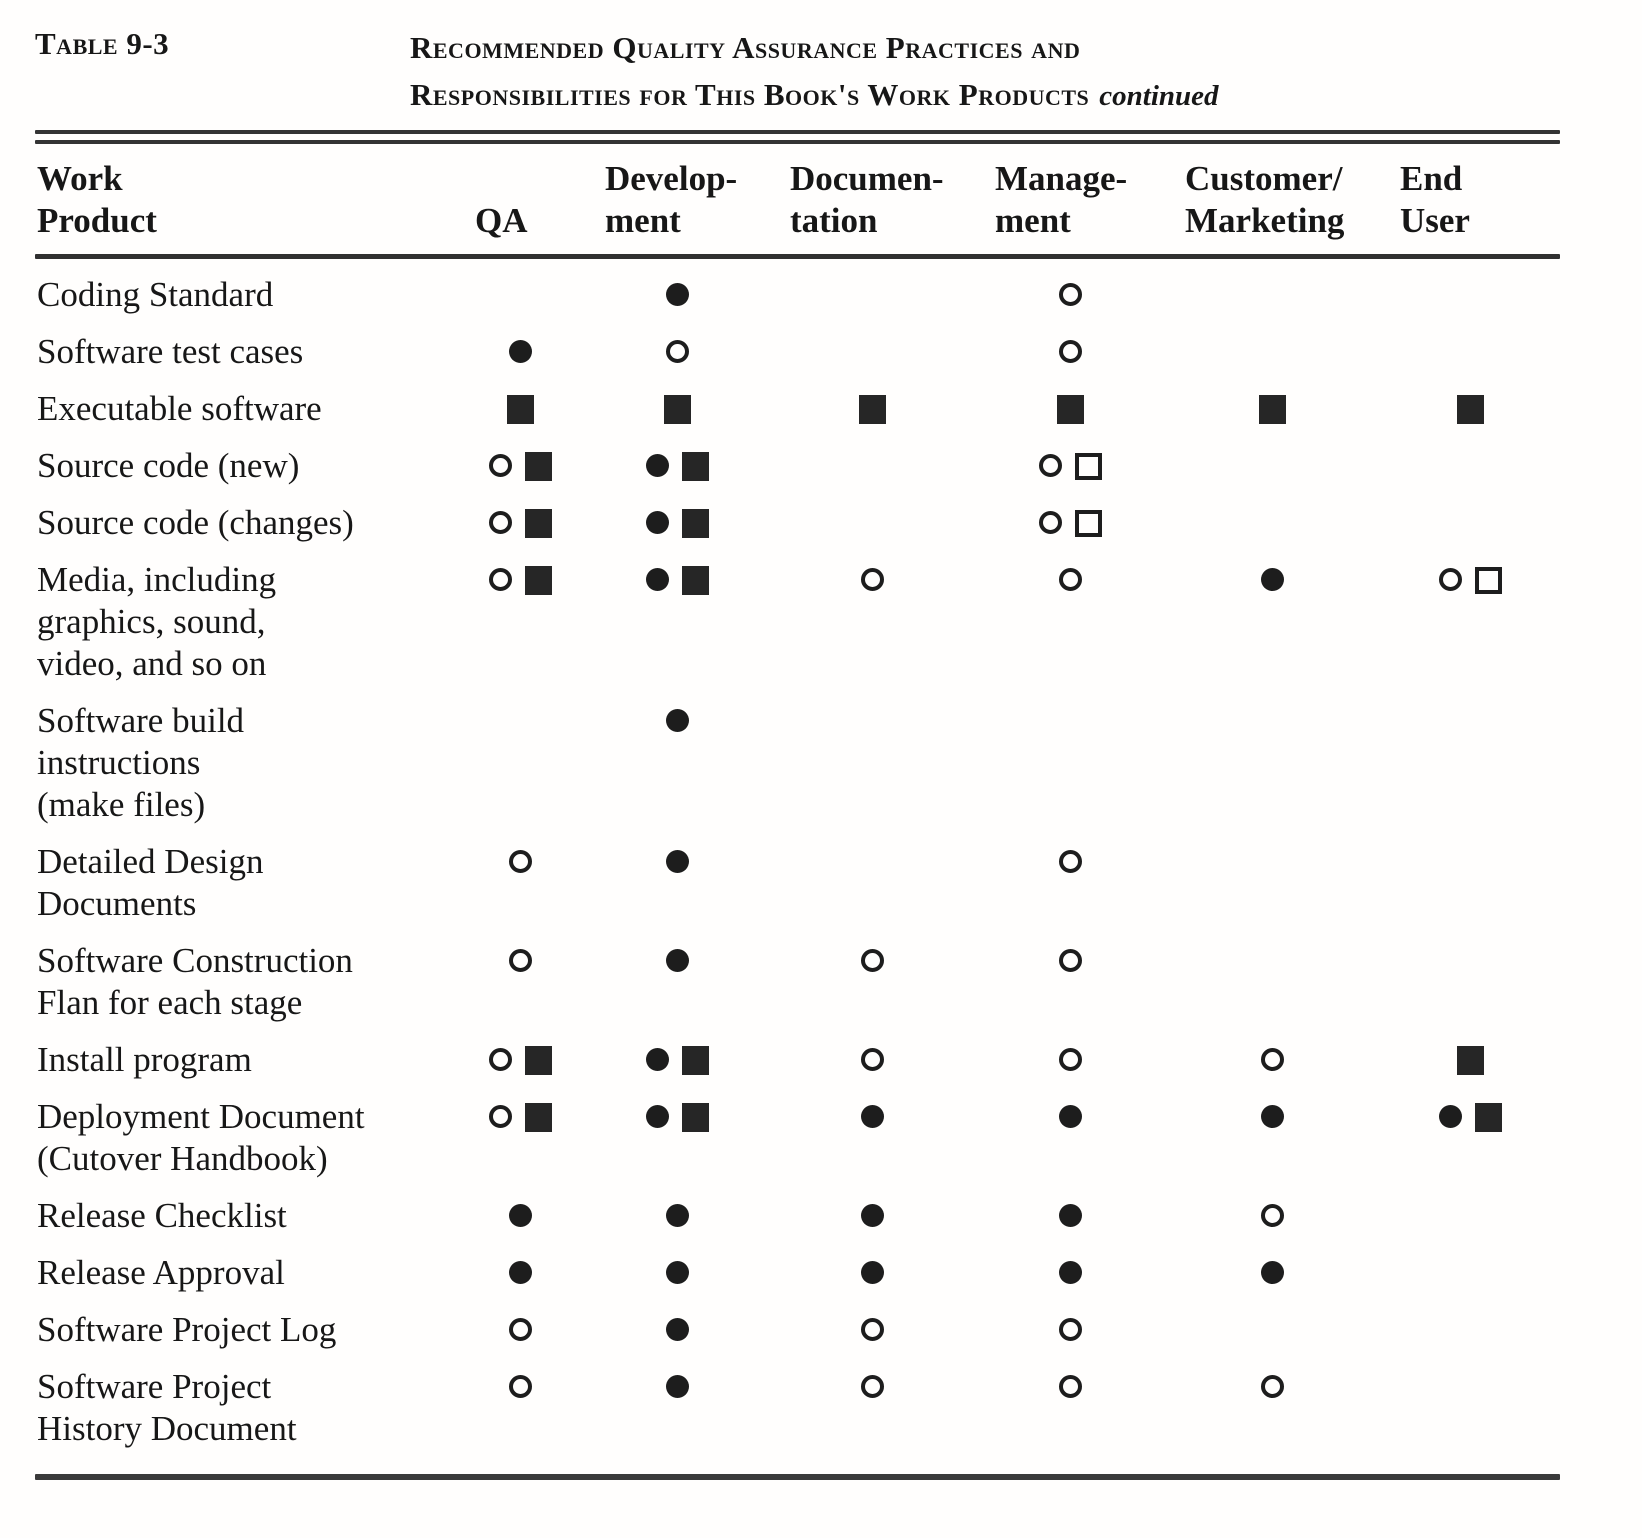  Describe the element at coordinates (187, 1329) in the screenshot. I see `work-product-name: Software Project Log` at that location.